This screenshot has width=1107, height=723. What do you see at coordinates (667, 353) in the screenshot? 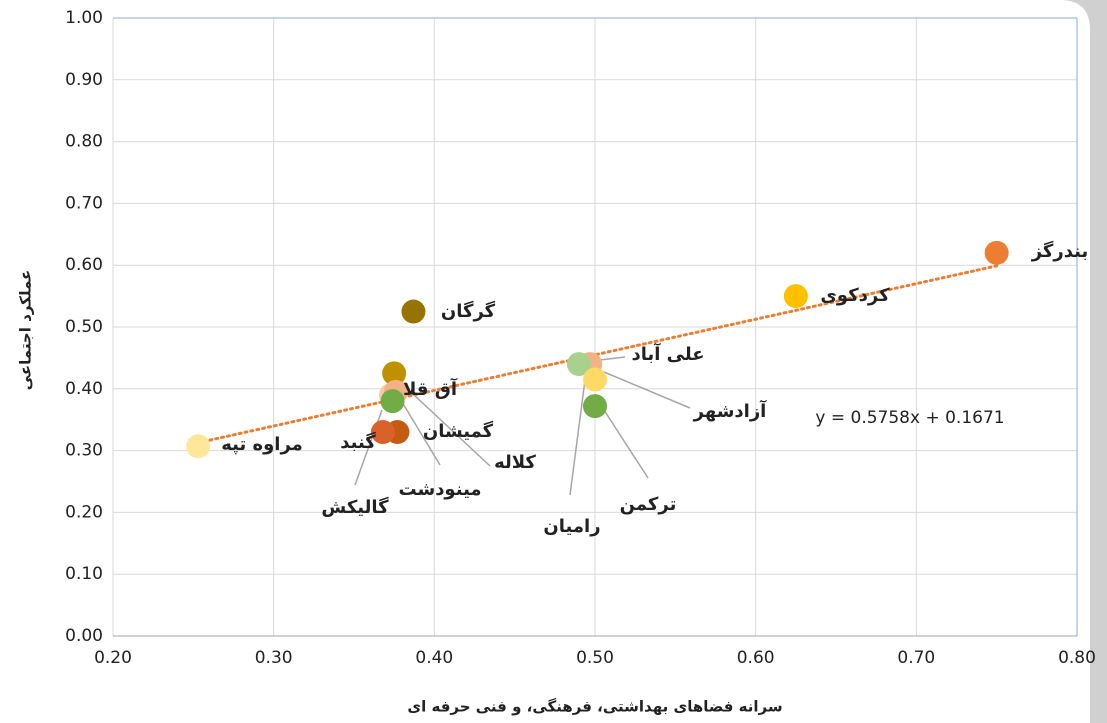
I see `point-label: علی آباد` at bounding box center [667, 353].